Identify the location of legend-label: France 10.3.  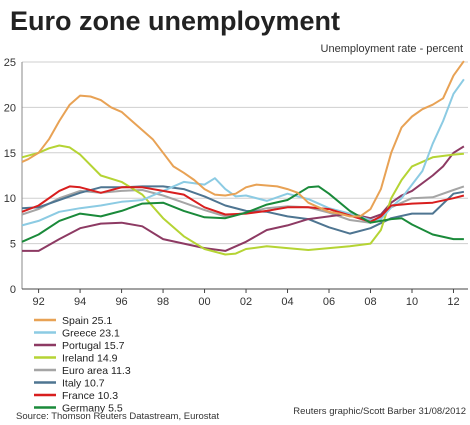
(90, 396).